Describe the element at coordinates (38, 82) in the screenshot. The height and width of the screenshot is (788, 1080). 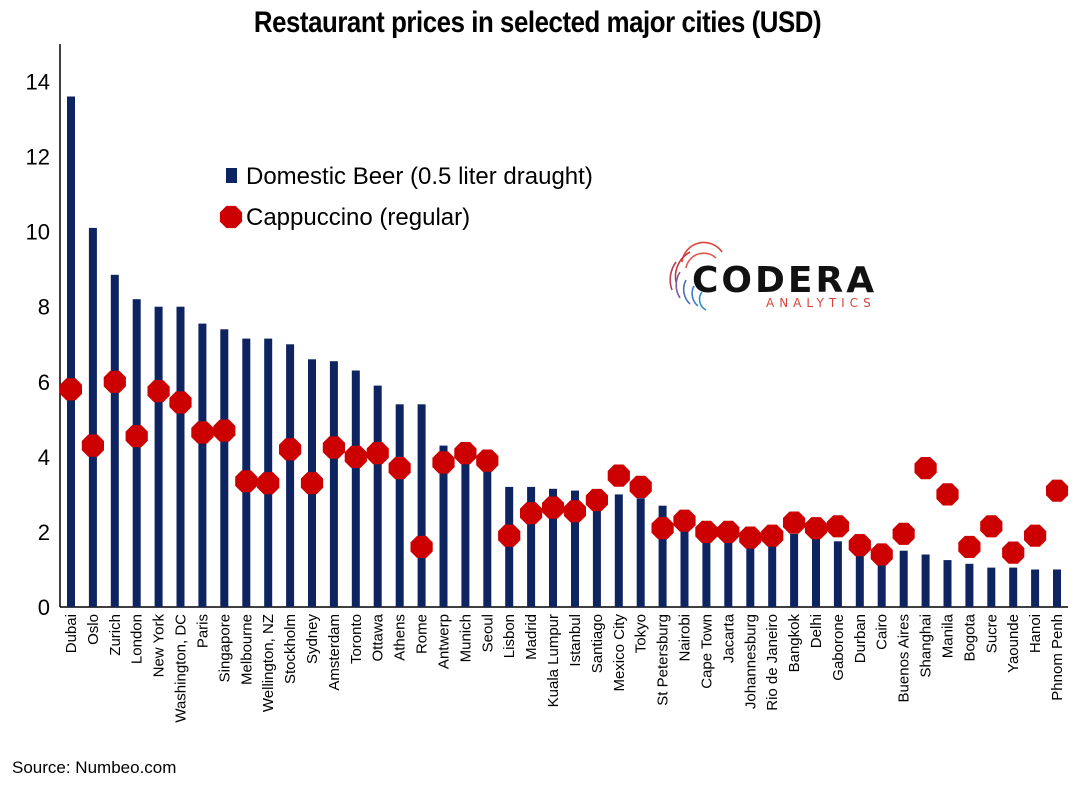
I see `y-tick-label: 14` at that location.